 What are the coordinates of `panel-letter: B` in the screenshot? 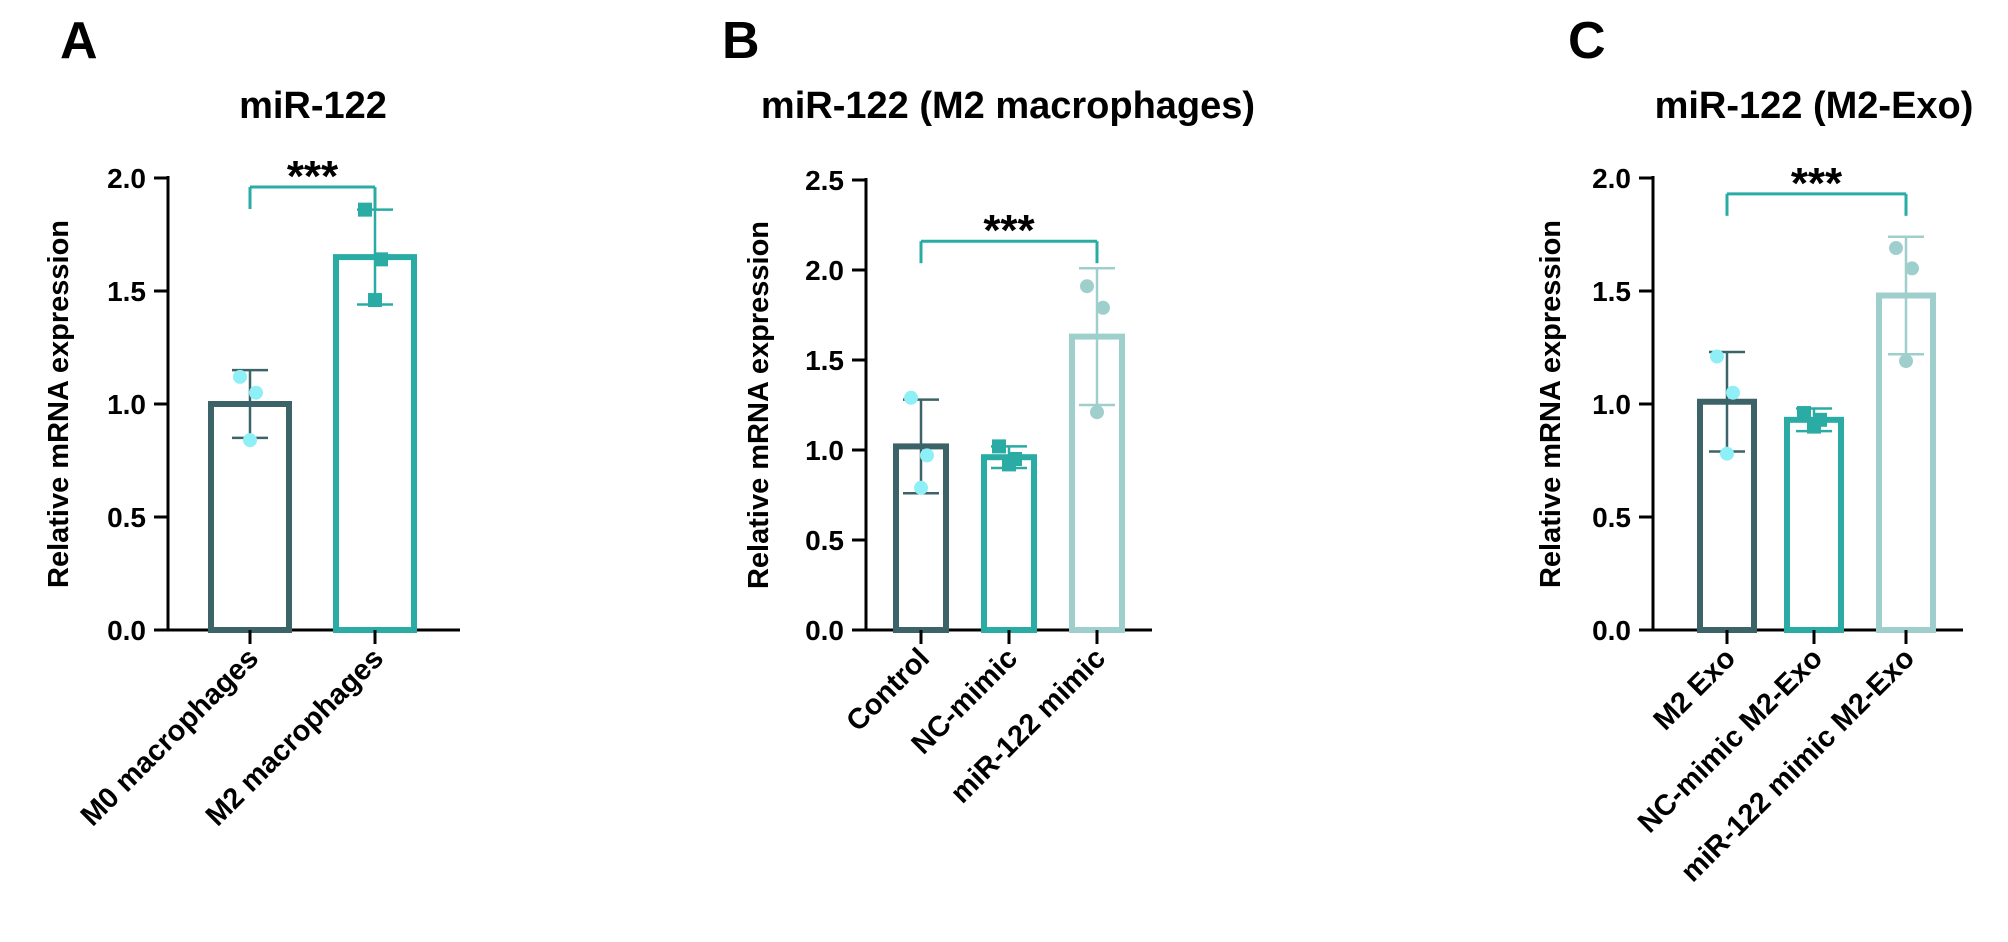 It's located at (741, 41).